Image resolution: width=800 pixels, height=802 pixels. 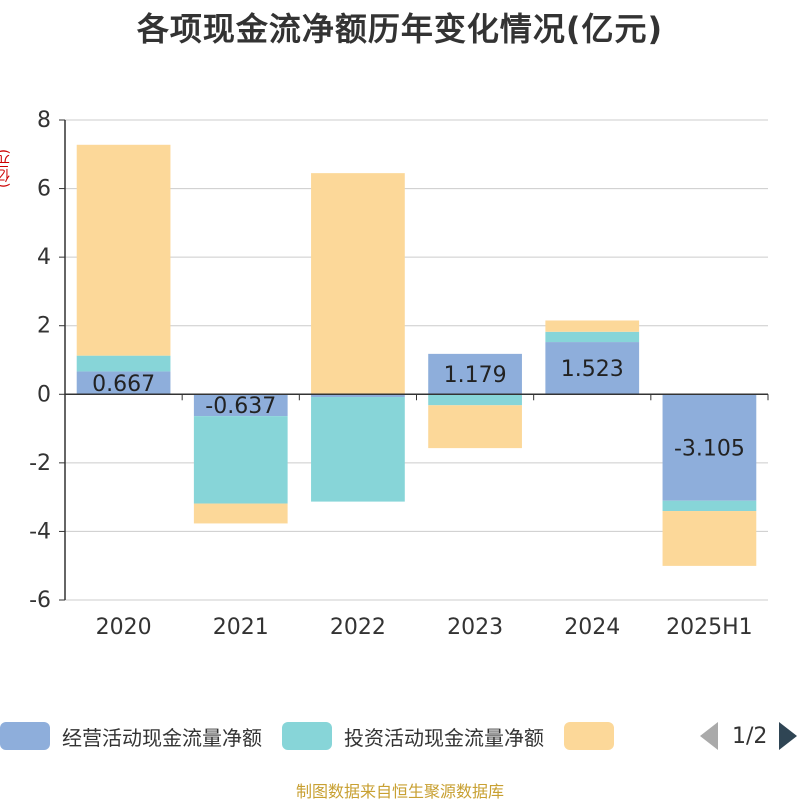 I want to click on legend-item-third, so click(x=595, y=736).